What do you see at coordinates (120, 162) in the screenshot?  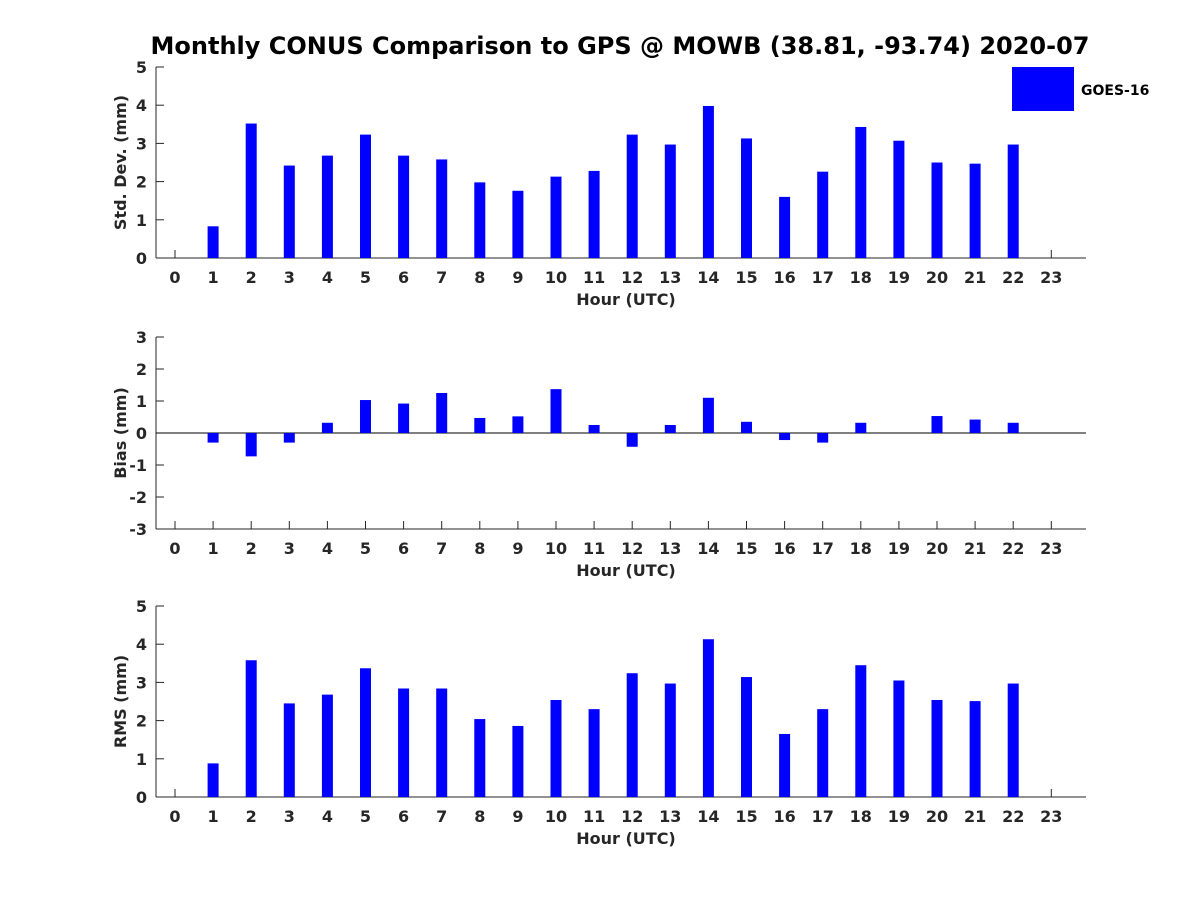 I see `y-axis-label: Std. Dev. (mm)` at bounding box center [120, 162].